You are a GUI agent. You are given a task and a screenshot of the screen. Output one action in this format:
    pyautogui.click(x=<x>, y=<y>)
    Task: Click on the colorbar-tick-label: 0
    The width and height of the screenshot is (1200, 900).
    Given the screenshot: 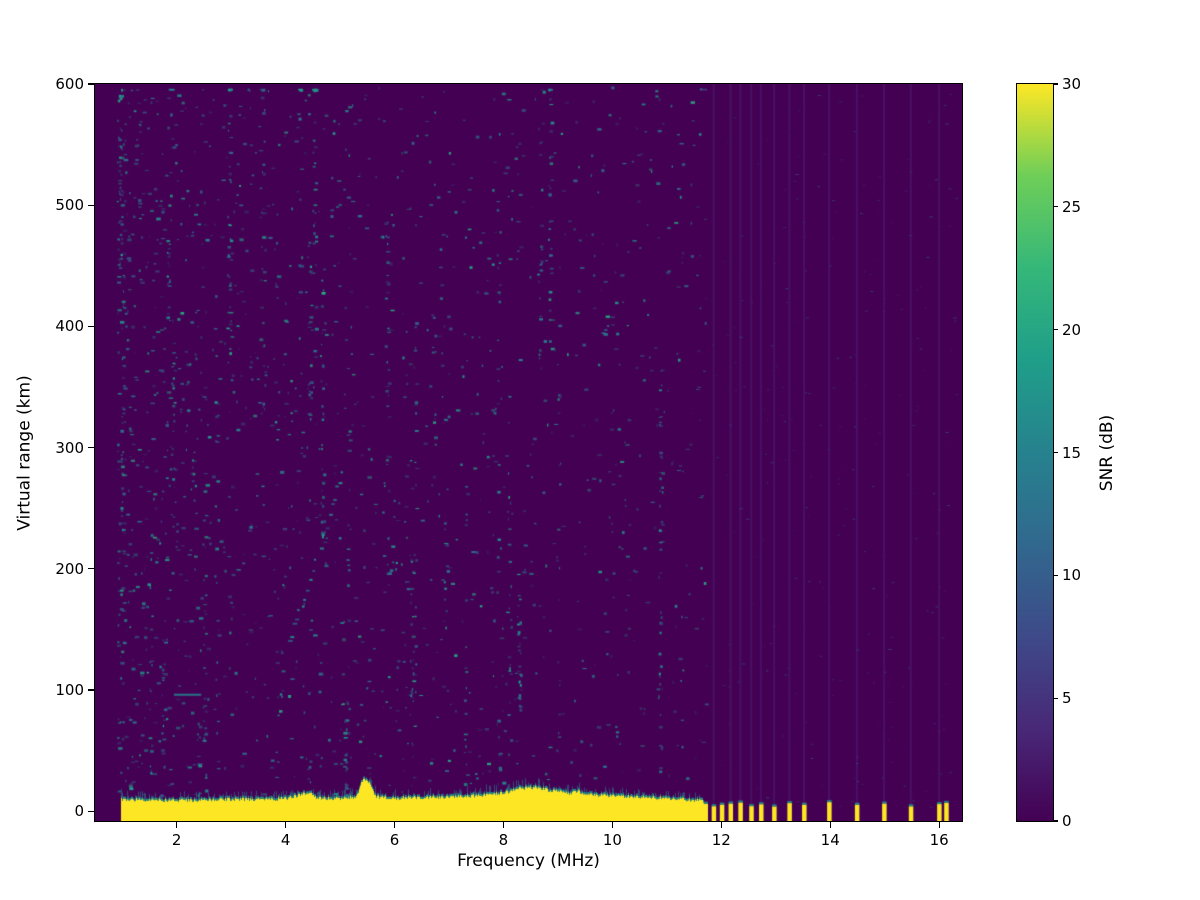 What is the action you would take?
    pyautogui.click(x=1067, y=821)
    